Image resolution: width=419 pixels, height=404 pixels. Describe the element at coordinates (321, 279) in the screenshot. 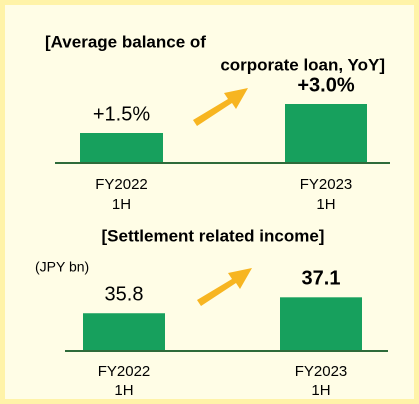

I see `value-label: 37.1` at that location.